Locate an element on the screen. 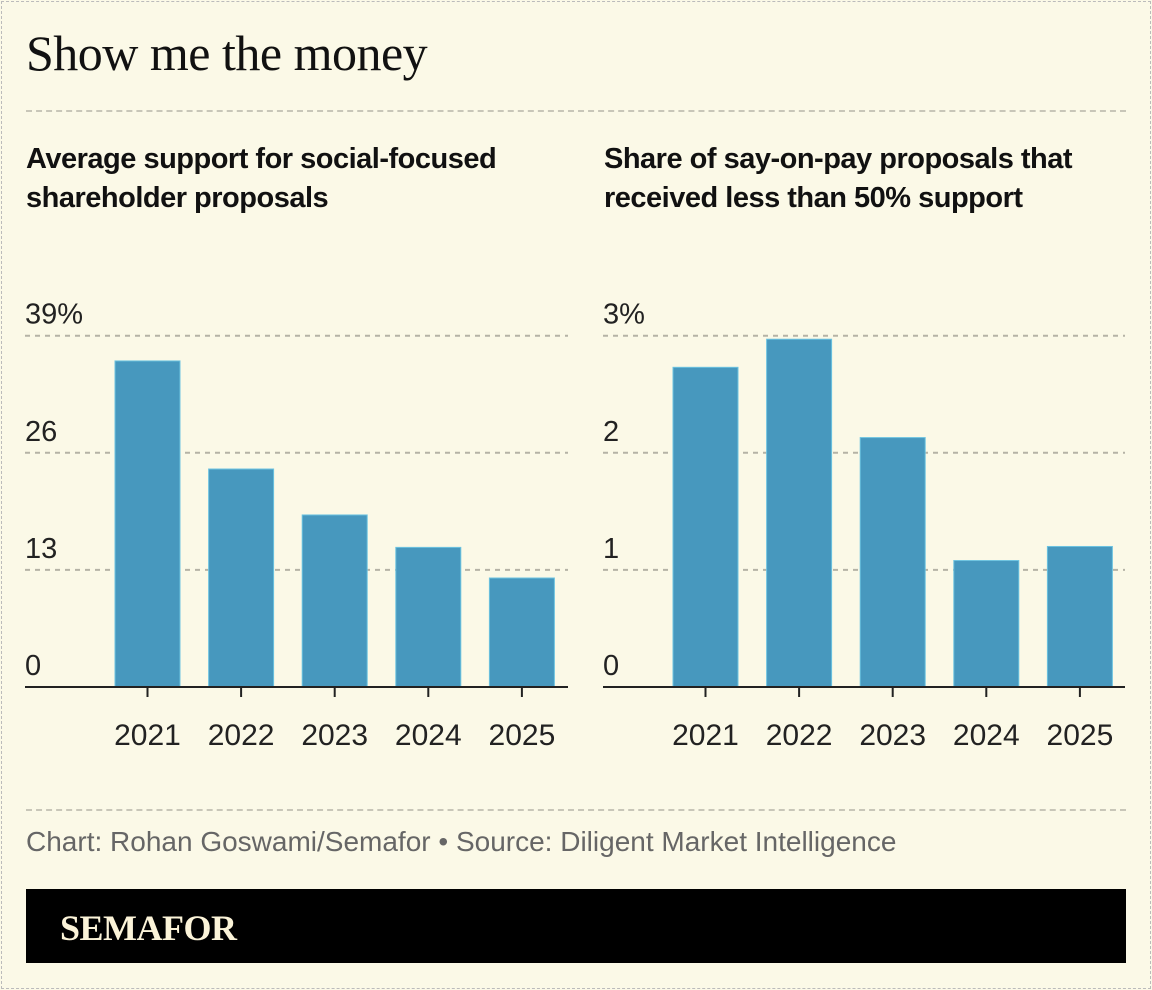 Image resolution: width=1152 pixels, height=990 pixels. y-tick-label: 13 is located at coordinates (41, 549).